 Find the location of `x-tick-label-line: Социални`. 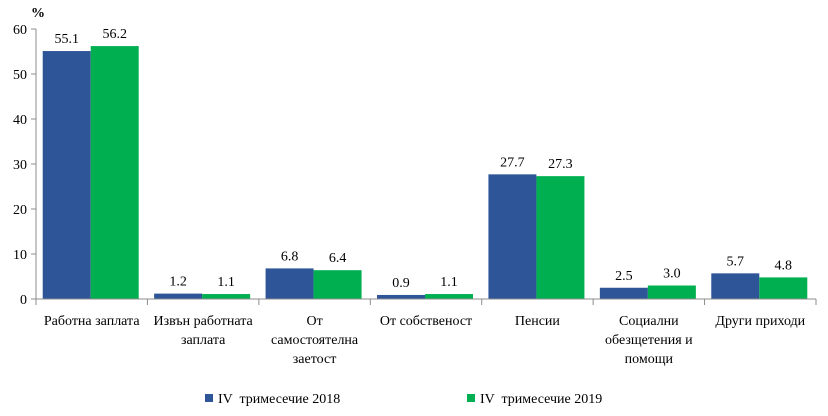

x-tick-label-line: Социални is located at coordinates (649, 321).